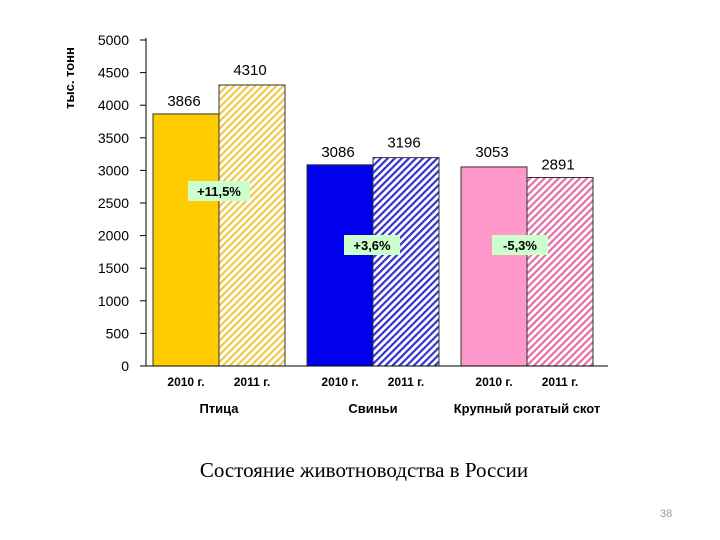 Image resolution: width=720 pixels, height=540 pixels. Describe the element at coordinates (666, 514) in the screenshot. I see `page-number: 38` at that location.